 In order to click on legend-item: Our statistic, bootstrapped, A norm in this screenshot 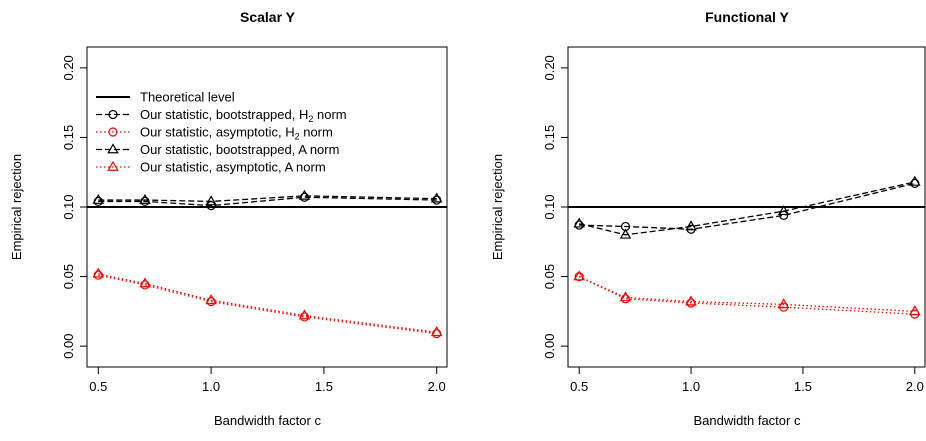, I will do `click(217, 149)`.